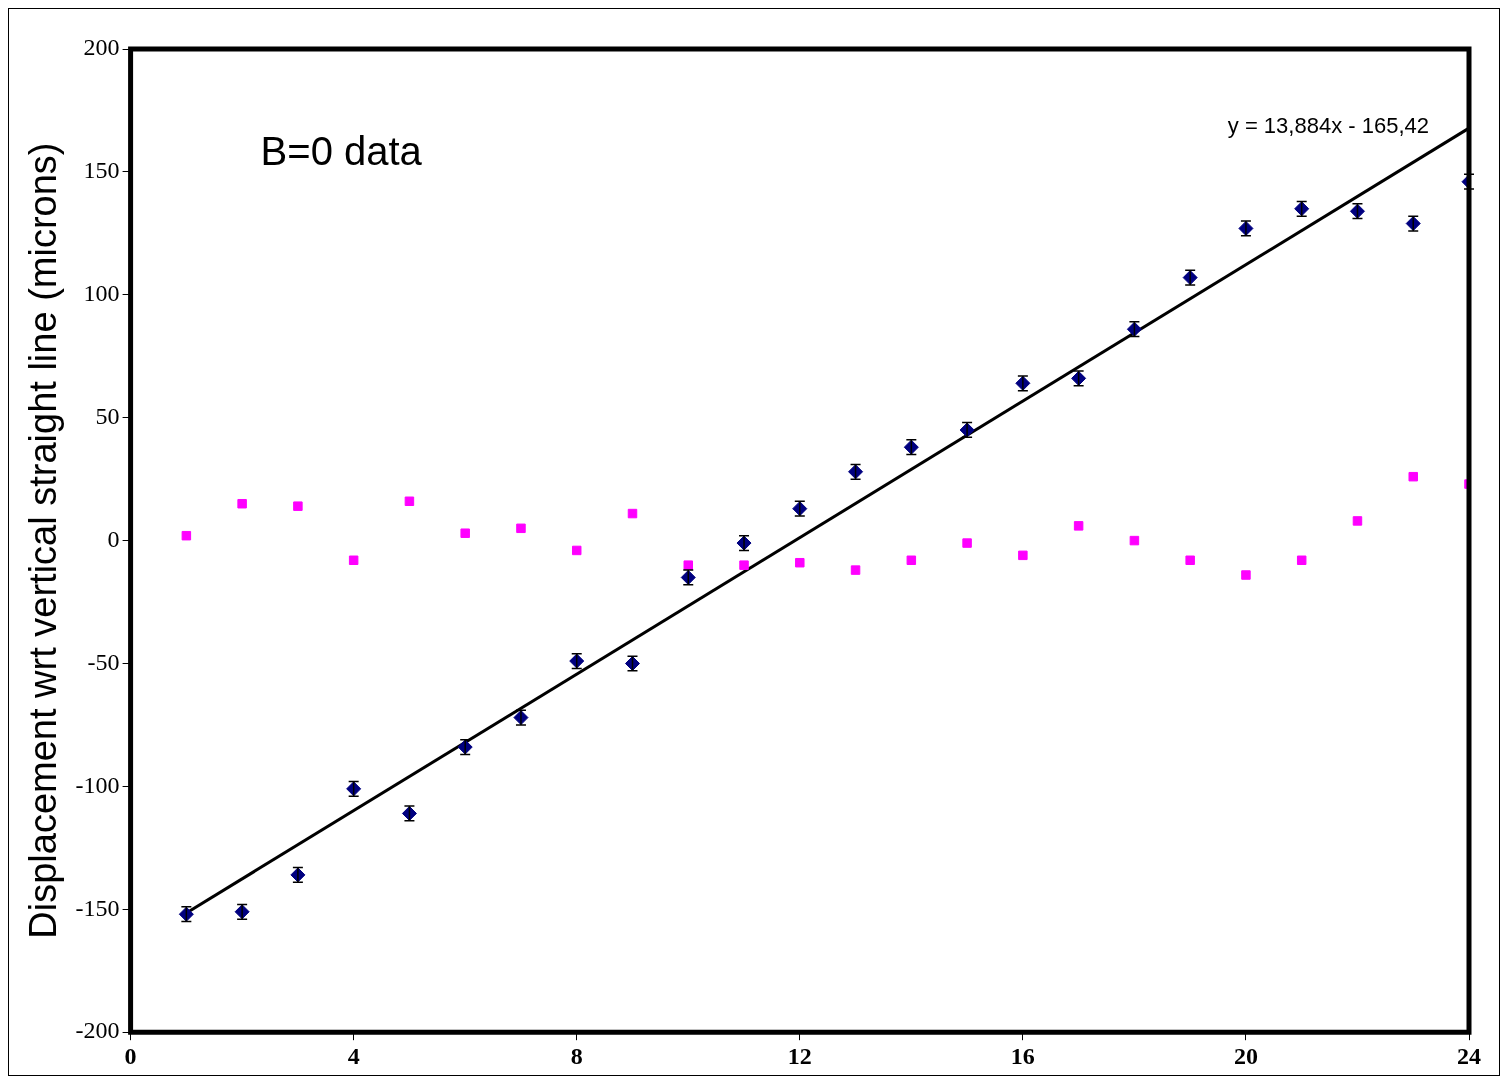  I want to click on annotation: y = 13,884x - 165,42, so click(1328, 126).